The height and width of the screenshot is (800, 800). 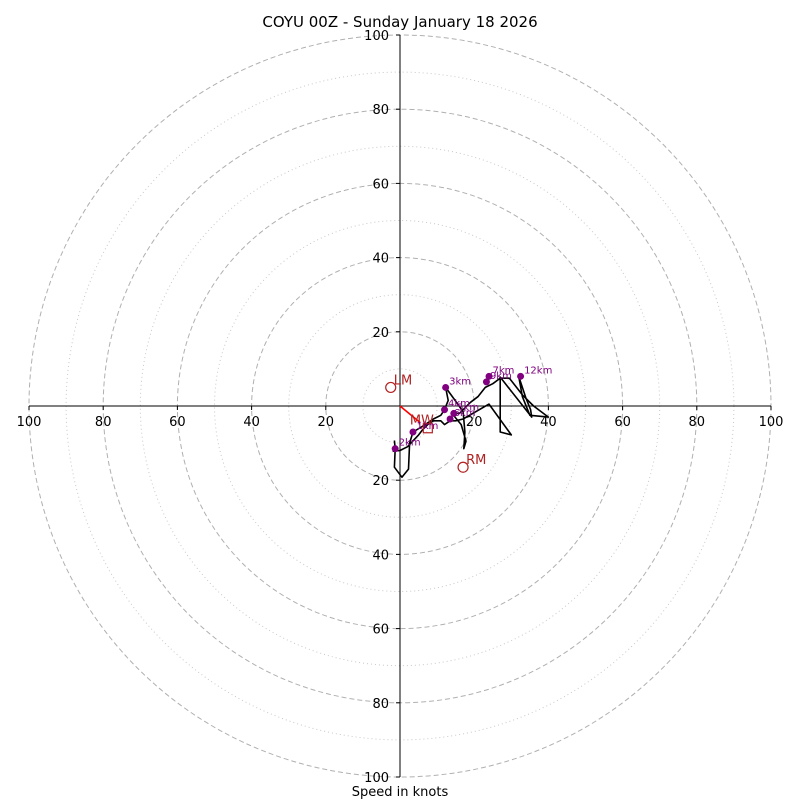 What do you see at coordinates (459, 404) in the screenshot?
I see `height-label-4km: 4km` at bounding box center [459, 404].